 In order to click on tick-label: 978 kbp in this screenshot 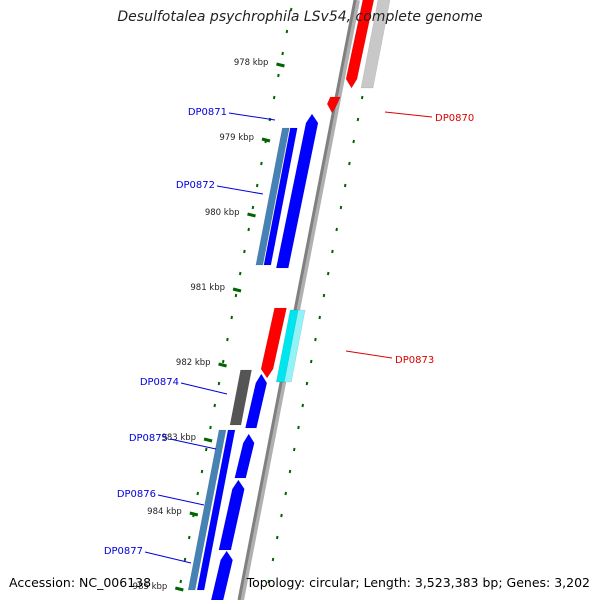, I will do `click(251, 63)`.